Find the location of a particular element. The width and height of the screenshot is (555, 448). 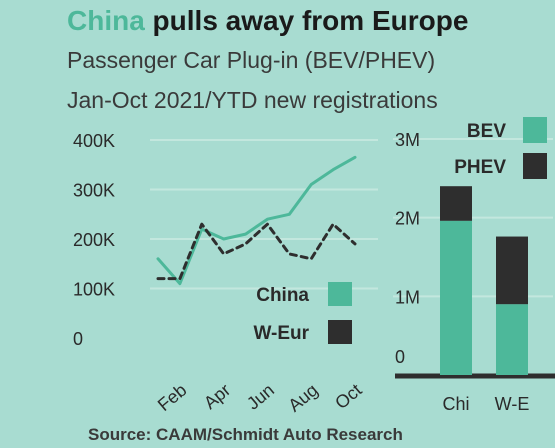

line-x-tick-label: Jun is located at coordinates (260, 397).